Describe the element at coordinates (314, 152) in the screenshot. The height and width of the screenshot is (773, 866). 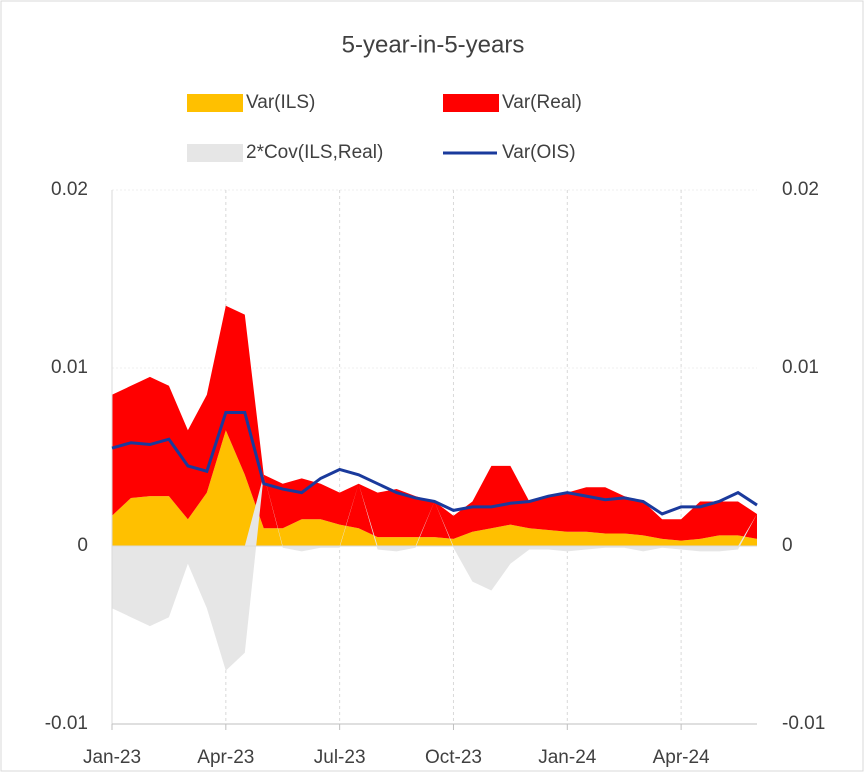
I see `legend-label: 2*Cov(ILS,Real)` at that location.